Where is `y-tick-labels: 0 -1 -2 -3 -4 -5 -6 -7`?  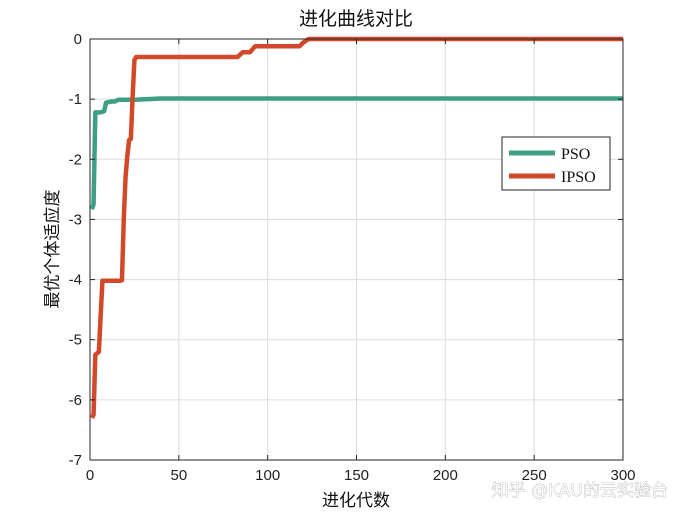 y-tick-labels: 0 -1 -2 -3 -4 -5 -6 -7 is located at coordinates (75, 250).